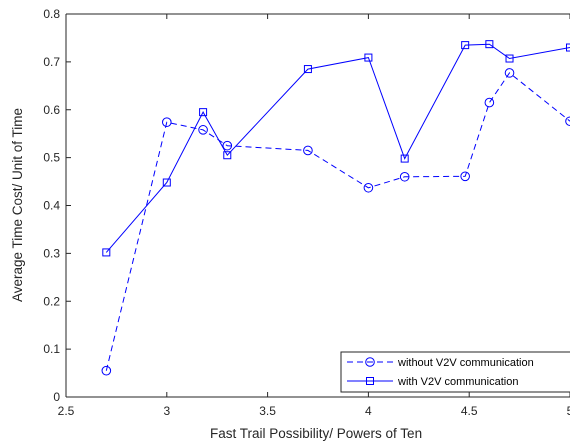  What do you see at coordinates (51, 253) in the screenshot?
I see `y-tick-label: 0.3` at bounding box center [51, 253].